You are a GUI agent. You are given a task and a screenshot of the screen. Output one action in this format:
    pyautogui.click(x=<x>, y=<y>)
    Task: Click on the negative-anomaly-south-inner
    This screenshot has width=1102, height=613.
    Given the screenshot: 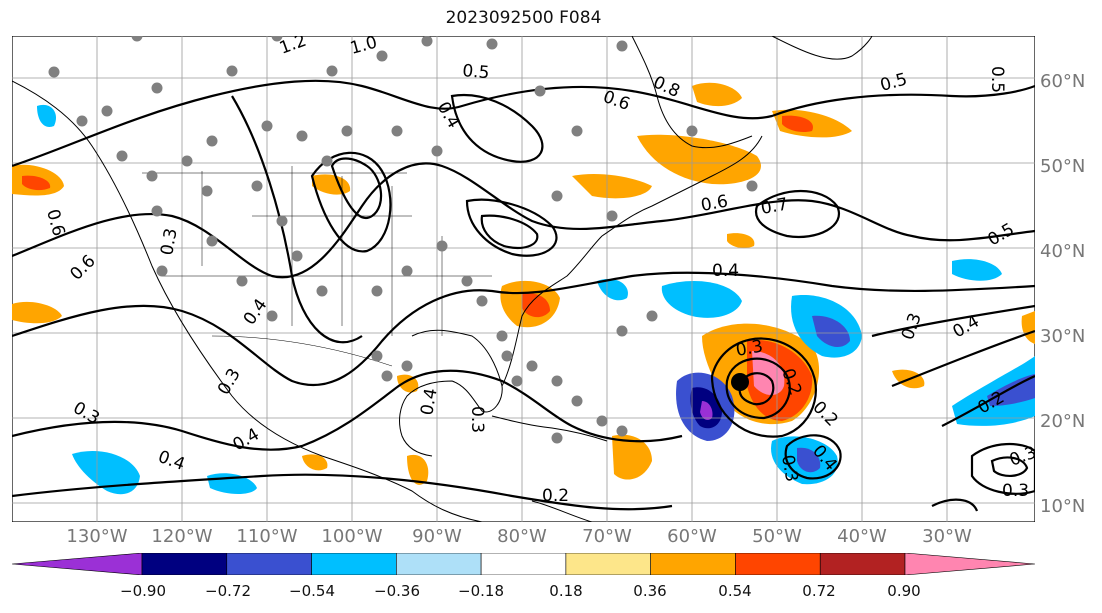 What is the action you would take?
    pyautogui.click(x=809, y=460)
    